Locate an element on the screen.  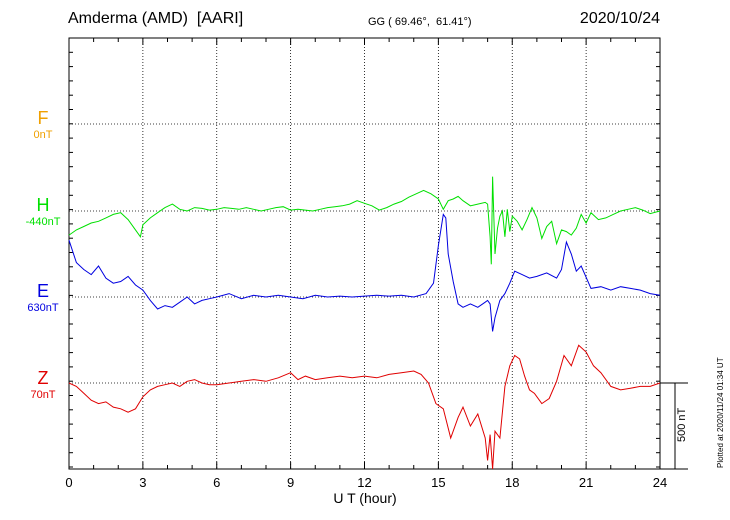
component-baseline-e: 630nT is located at coordinates (43, 308).